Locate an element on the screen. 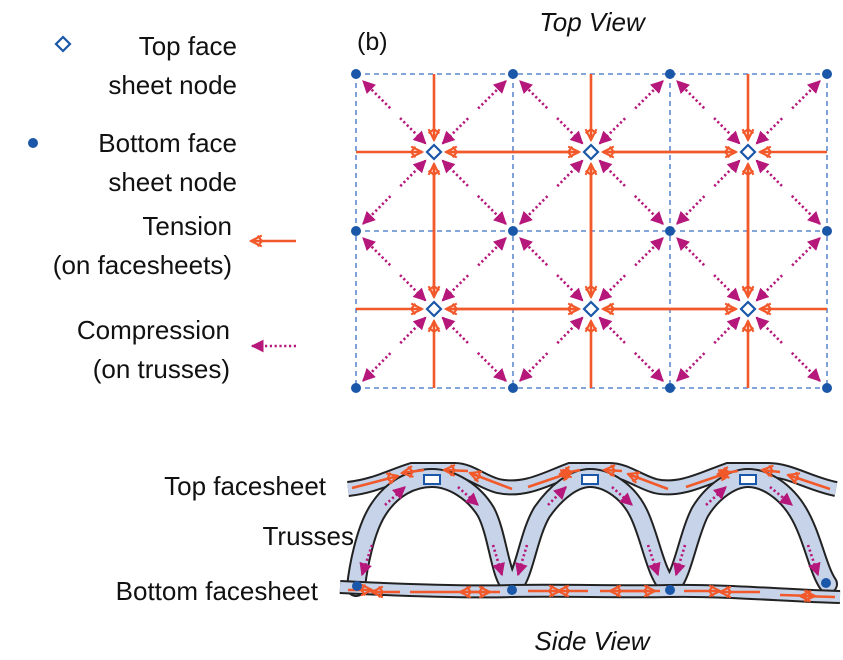  panel-label: (b) is located at coordinates (372, 42).